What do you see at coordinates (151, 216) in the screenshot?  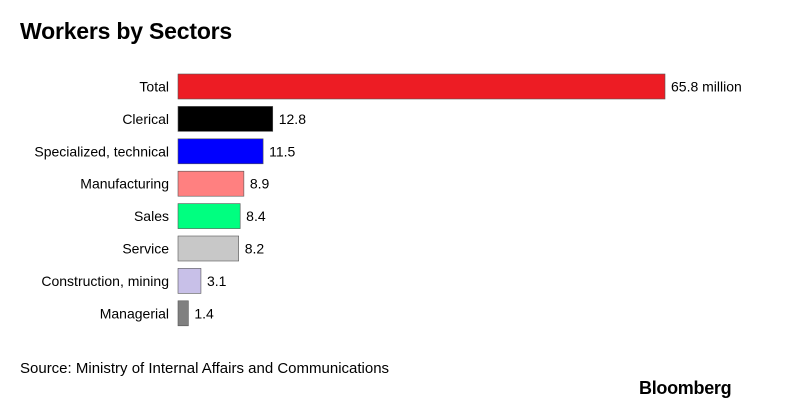 I see `category-label-sales: Sales` at bounding box center [151, 216].